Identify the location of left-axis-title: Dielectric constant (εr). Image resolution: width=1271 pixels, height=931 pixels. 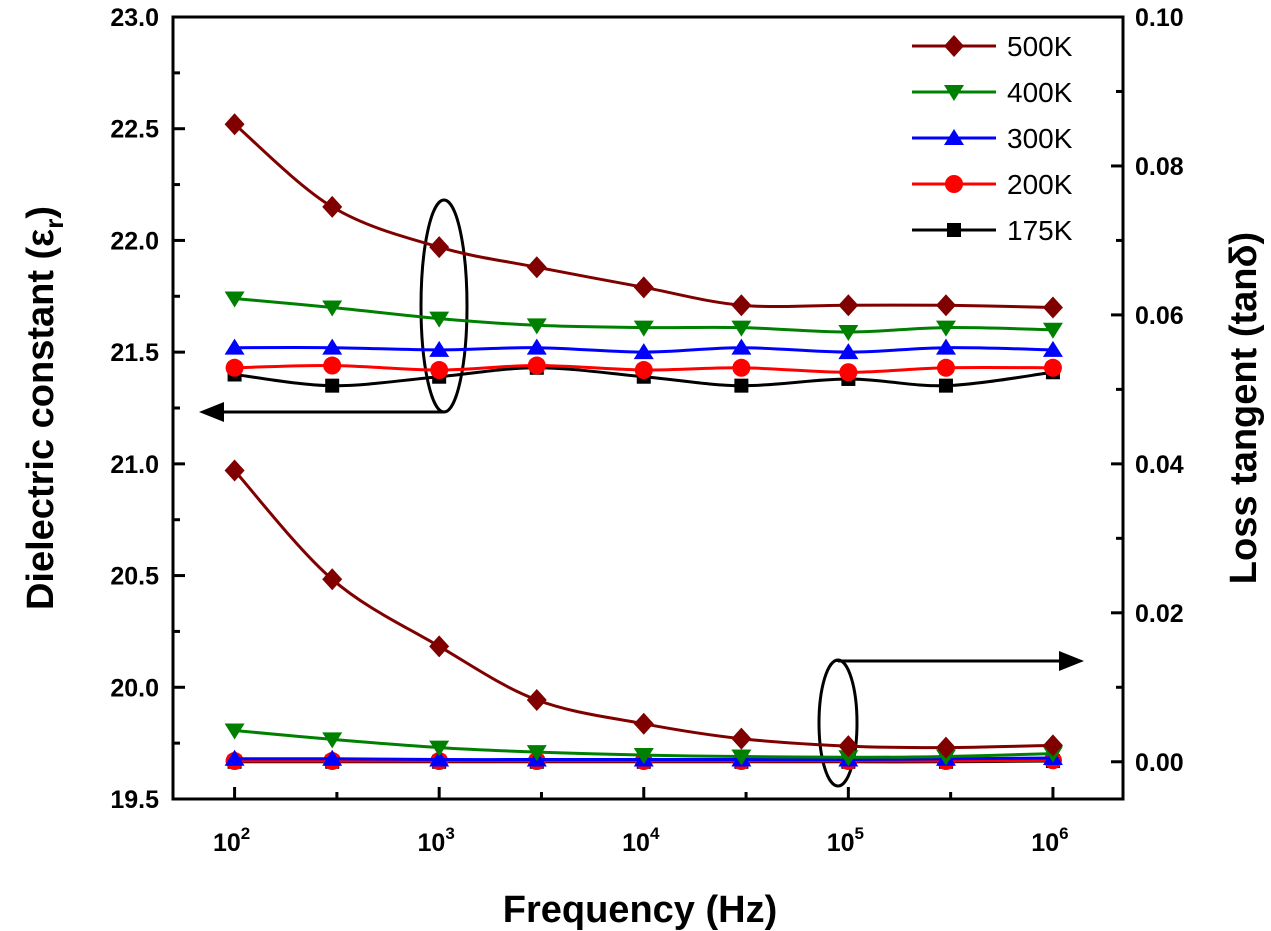
(44, 408).